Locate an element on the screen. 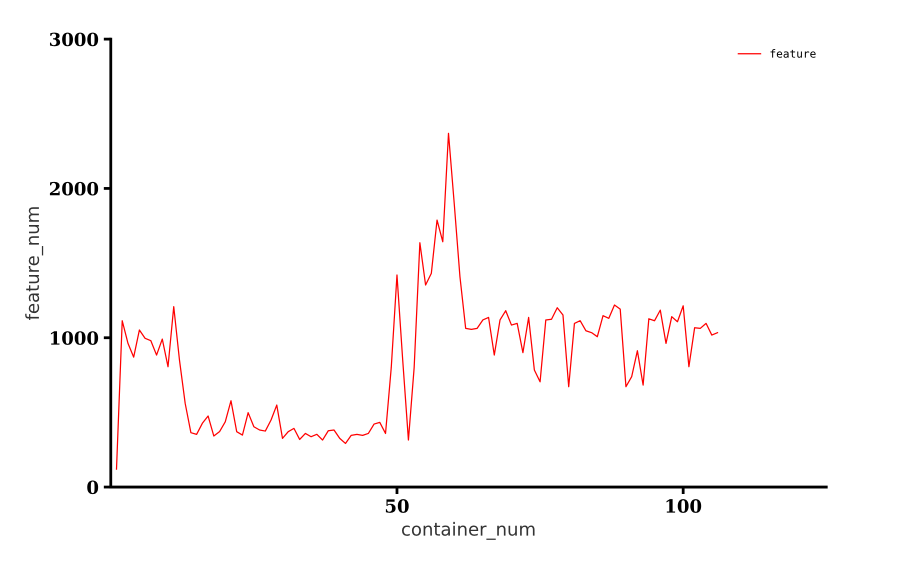 This screenshot has height=567, width=908. y-axis-title: feature_num is located at coordinates (34, 263).